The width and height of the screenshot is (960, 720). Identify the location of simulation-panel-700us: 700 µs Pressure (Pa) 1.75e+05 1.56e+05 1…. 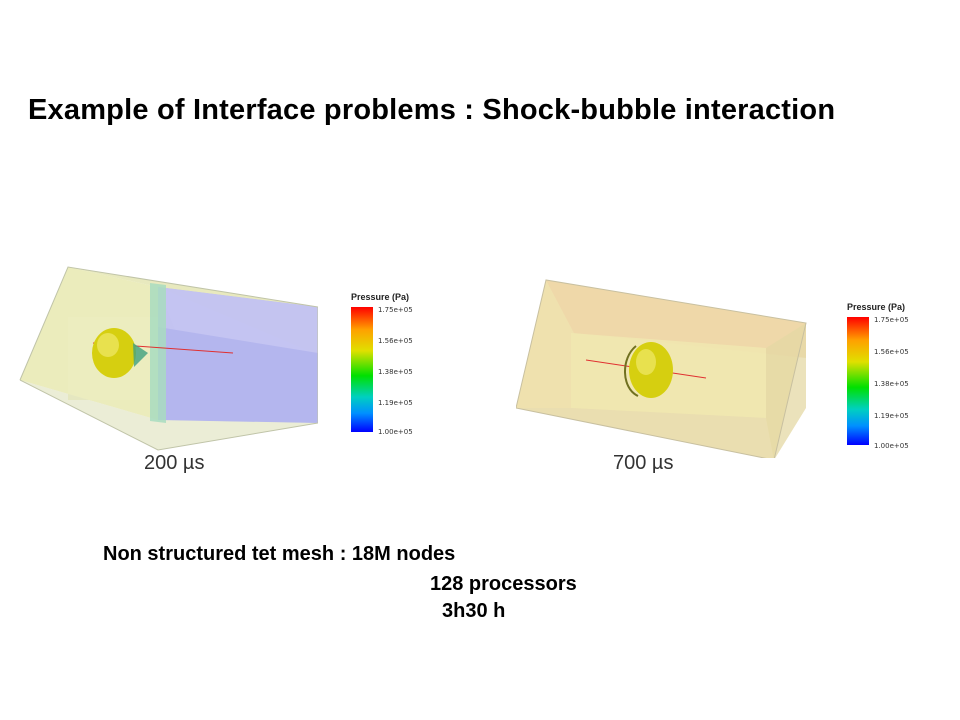
(712, 376).